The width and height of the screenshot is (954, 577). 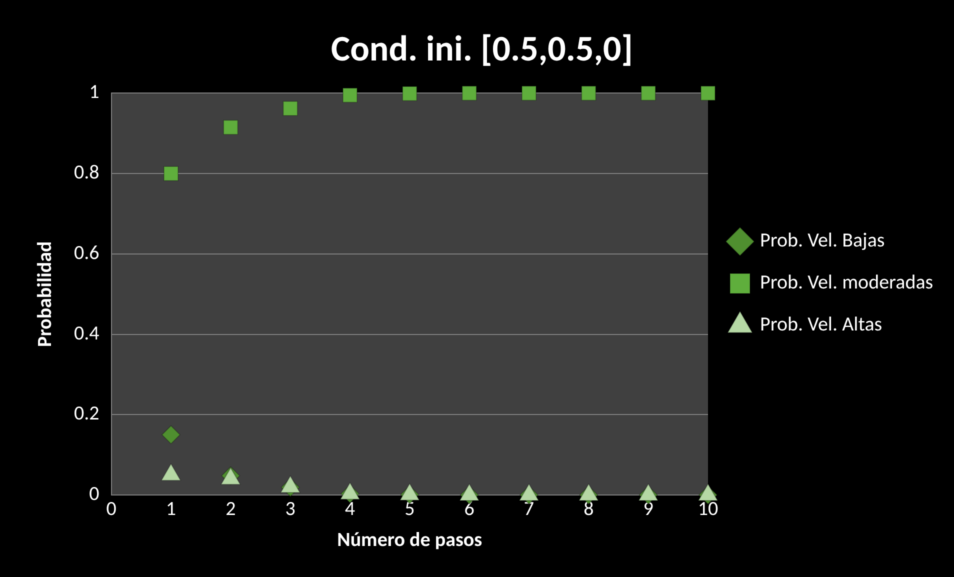 What do you see at coordinates (171, 509) in the screenshot?
I see `x-tick-label: 1` at bounding box center [171, 509].